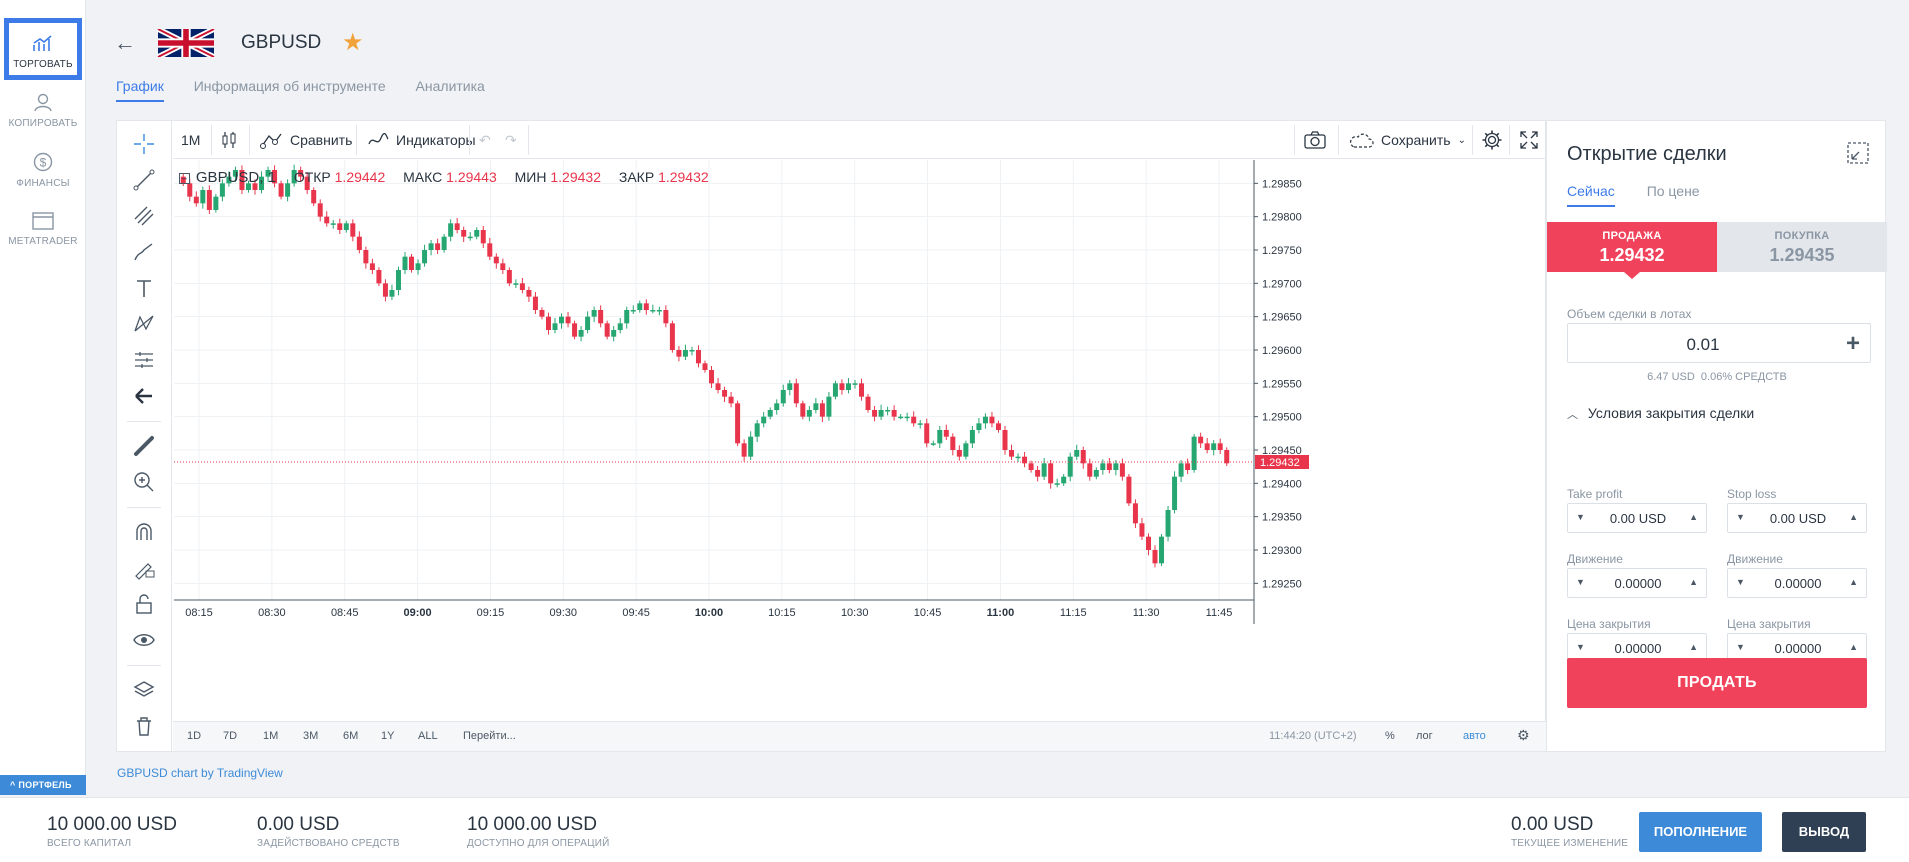  Describe the element at coordinates (485, 139) in the screenshot. I see `undo-icon: ↶` at that location.